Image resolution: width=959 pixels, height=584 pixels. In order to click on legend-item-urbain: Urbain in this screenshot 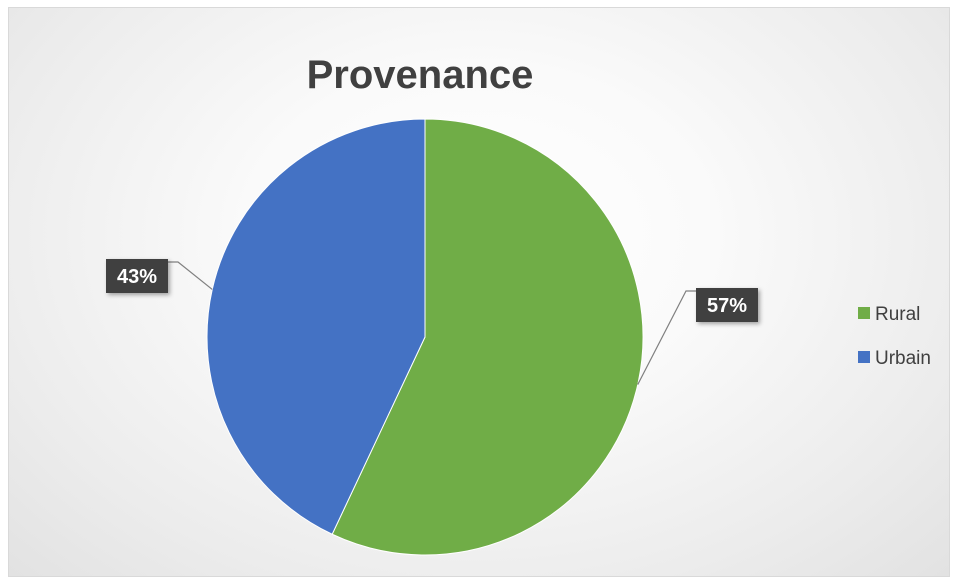, I will do `click(894, 358)`.